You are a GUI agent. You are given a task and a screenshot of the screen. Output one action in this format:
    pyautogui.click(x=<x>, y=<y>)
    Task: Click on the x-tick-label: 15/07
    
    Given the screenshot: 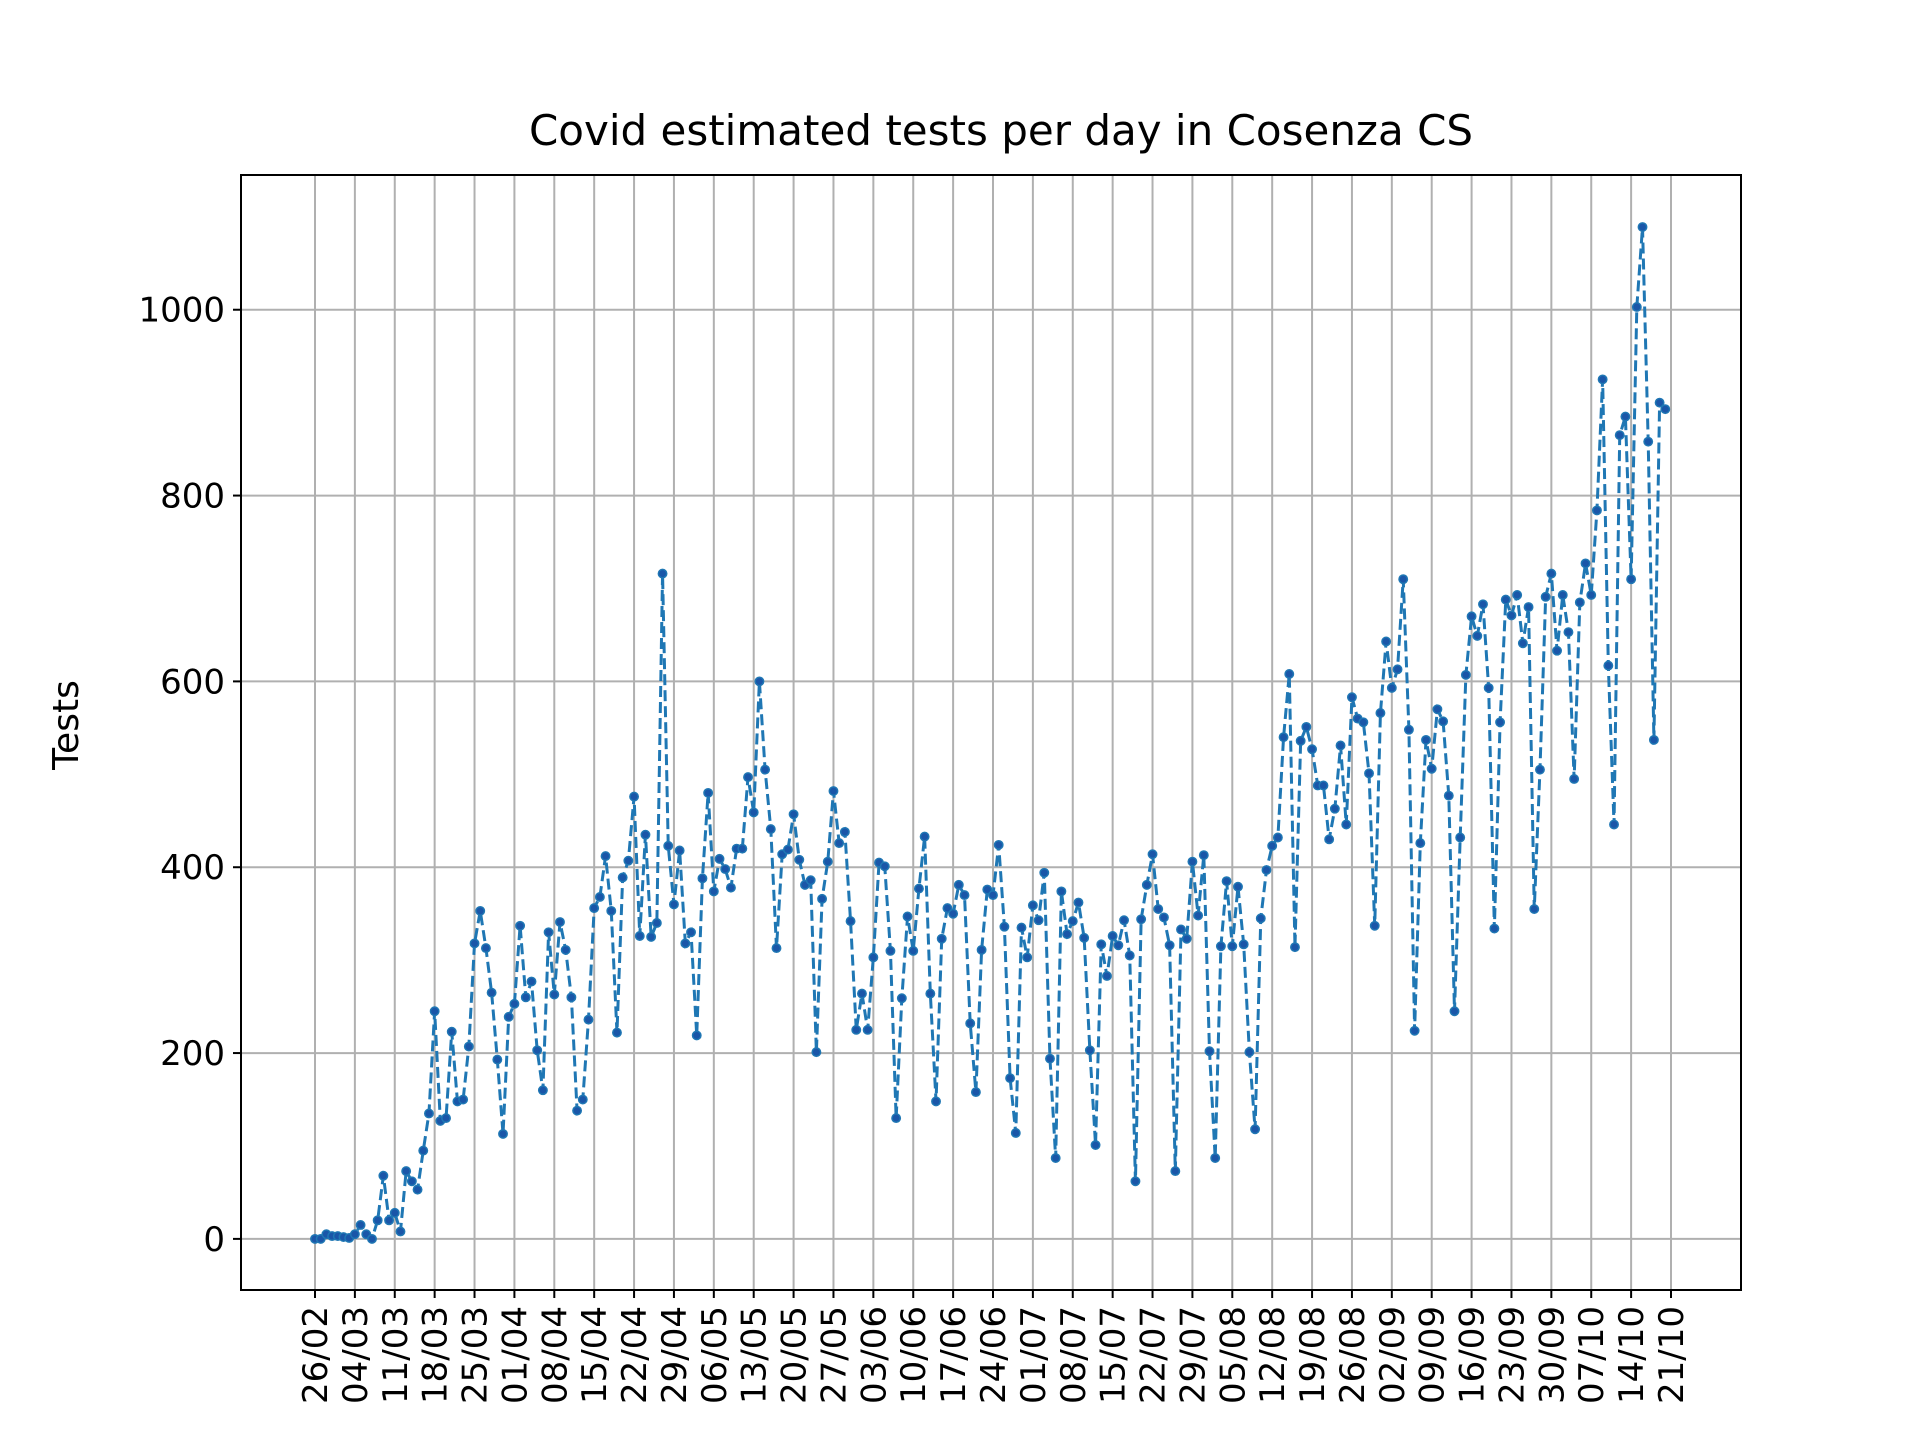 What is the action you would take?
    pyautogui.click(x=1114, y=1355)
    